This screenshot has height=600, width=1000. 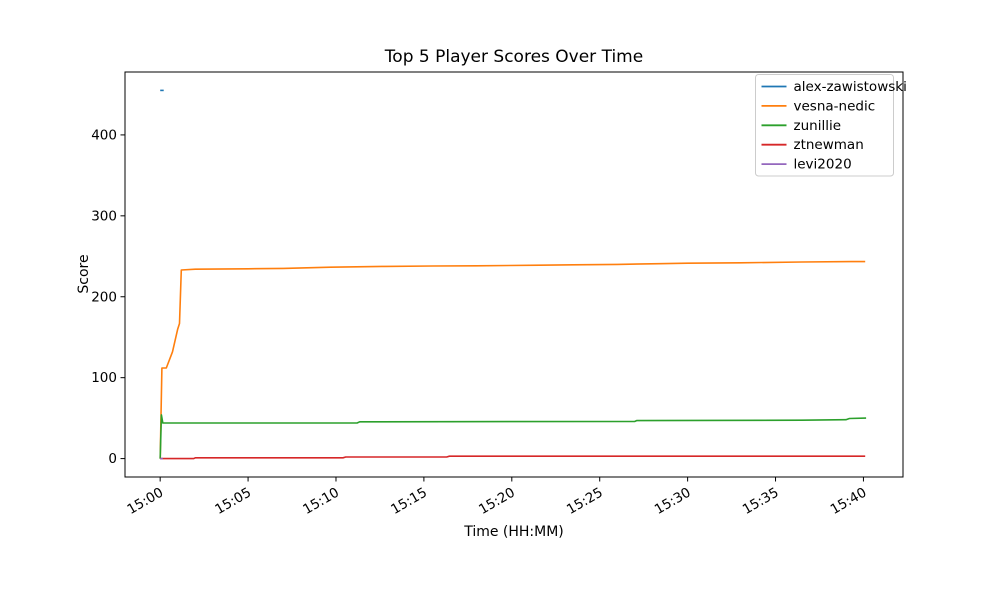 What do you see at coordinates (829, 145) in the screenshot?
I see `legend-label-ztnewman: ztnewman` at bounding box center [829, 145].